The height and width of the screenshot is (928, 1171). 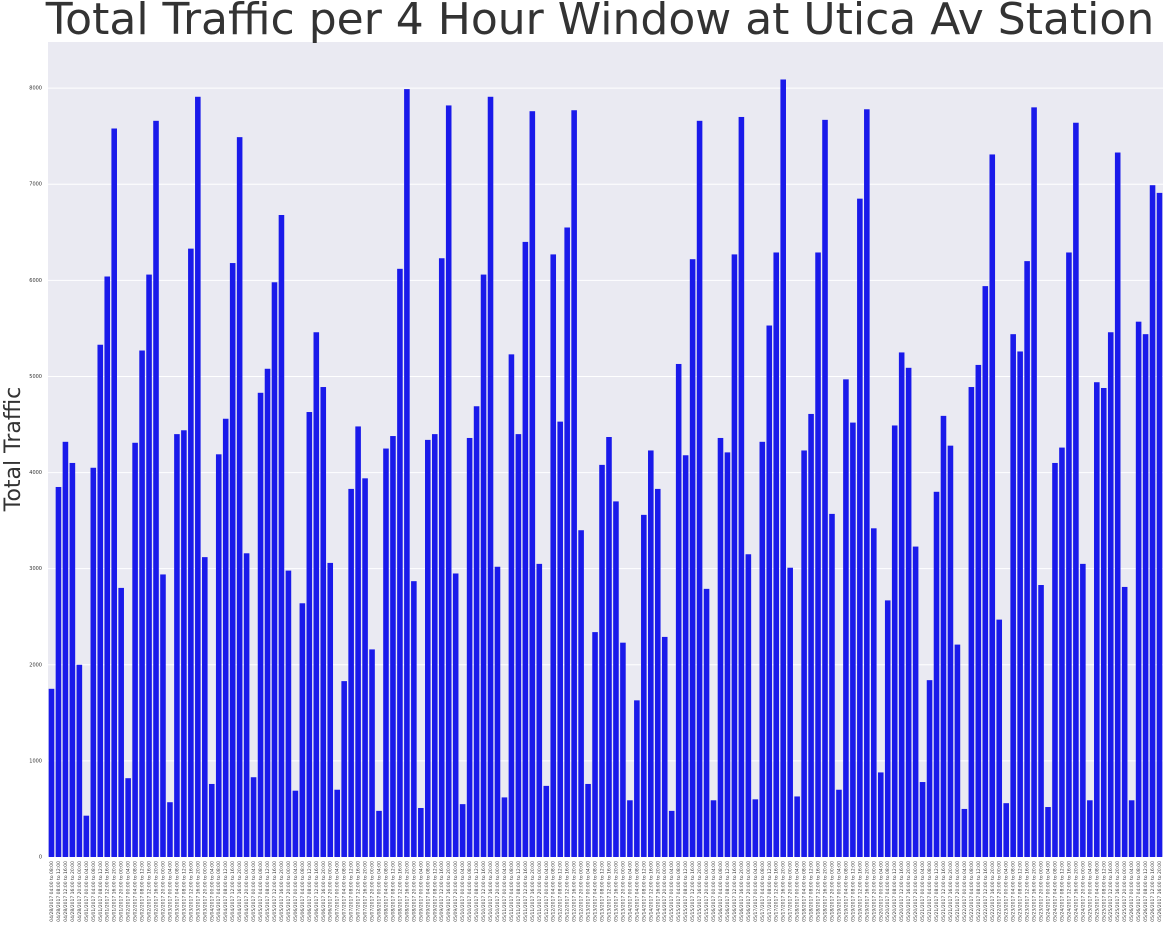 What do you see at coordinates (254, 891) in the screenshot?
I see `x-tick-label: 05/05/2017 00:00 to 04:00` at bounding box center [254, 891].